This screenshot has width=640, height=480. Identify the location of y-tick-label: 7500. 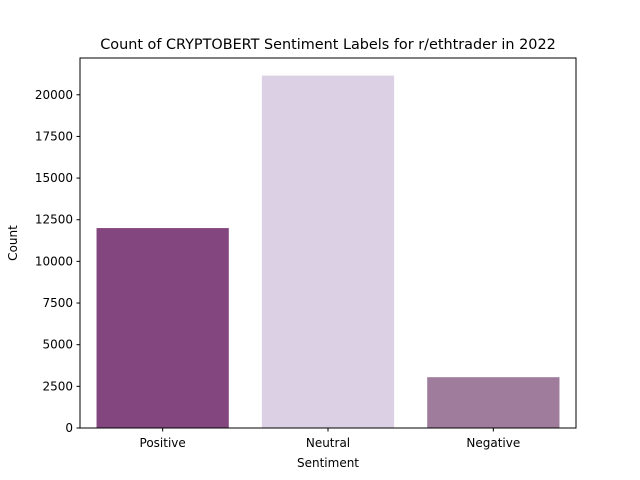
(57, 303).